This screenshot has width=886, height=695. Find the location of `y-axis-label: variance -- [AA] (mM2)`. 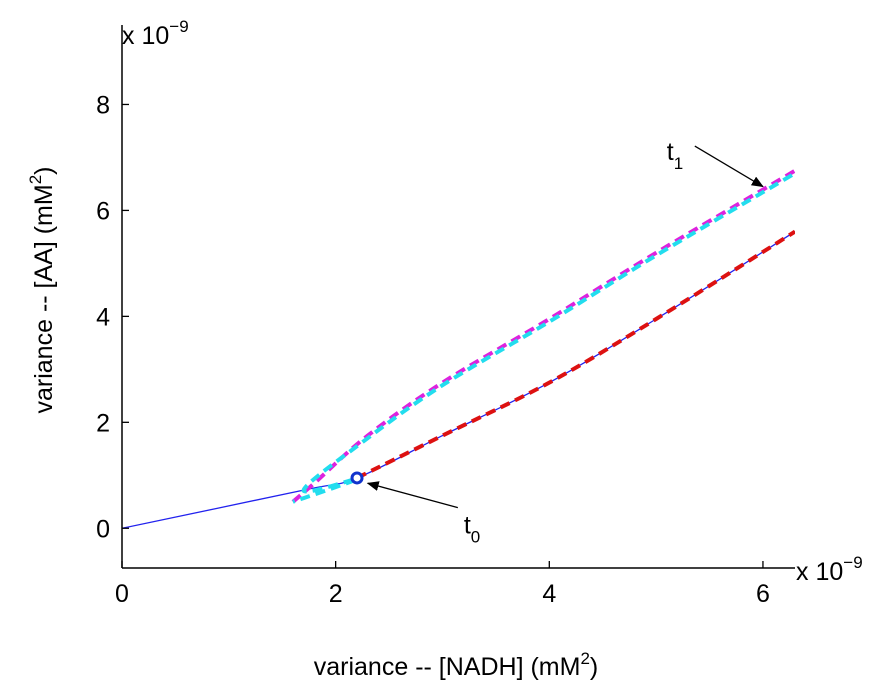

y-axis-label: variance -- [AA] (mM2) is located at coordinates (42, 290).